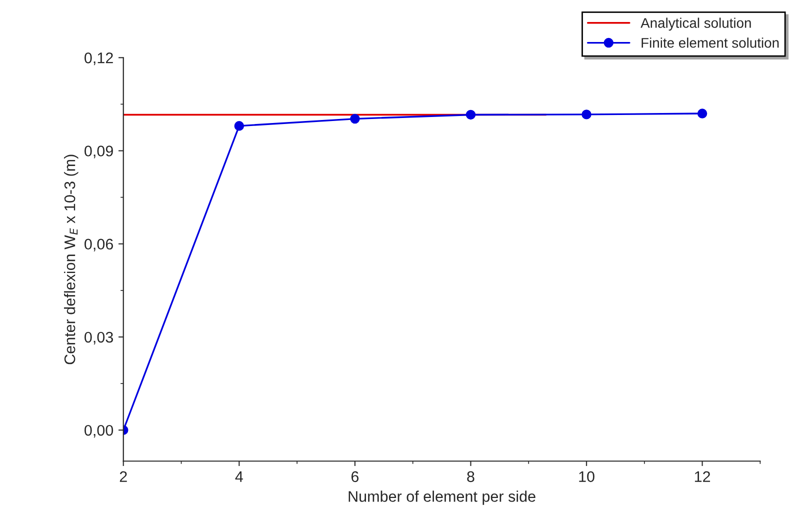  I want to click on legend-label: Analytical solution, so click(695, 24).